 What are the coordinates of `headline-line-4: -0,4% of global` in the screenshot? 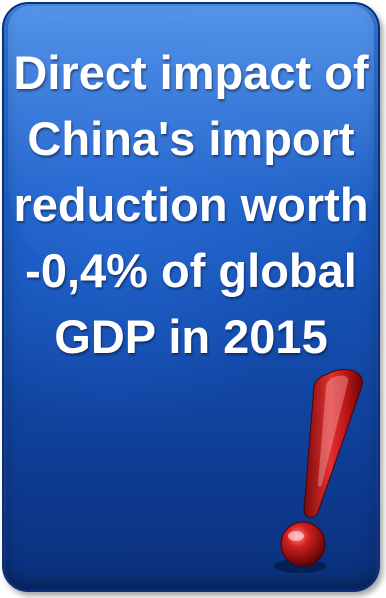 It's located at (191, 270).